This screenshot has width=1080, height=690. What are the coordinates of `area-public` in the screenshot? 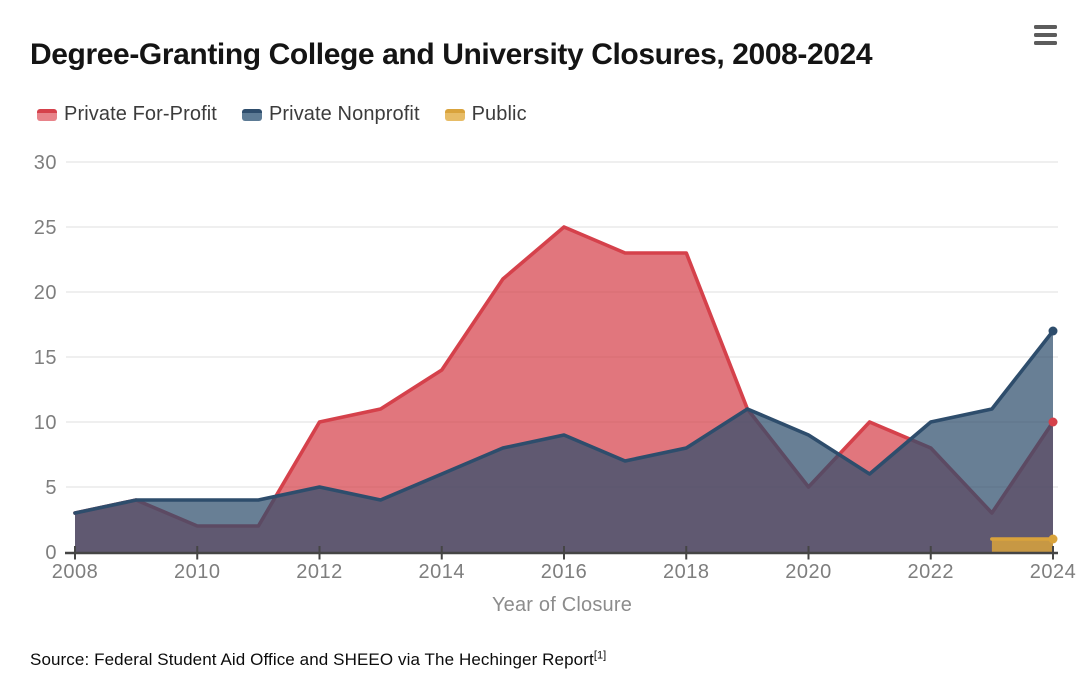 It's located at (1022, 545).